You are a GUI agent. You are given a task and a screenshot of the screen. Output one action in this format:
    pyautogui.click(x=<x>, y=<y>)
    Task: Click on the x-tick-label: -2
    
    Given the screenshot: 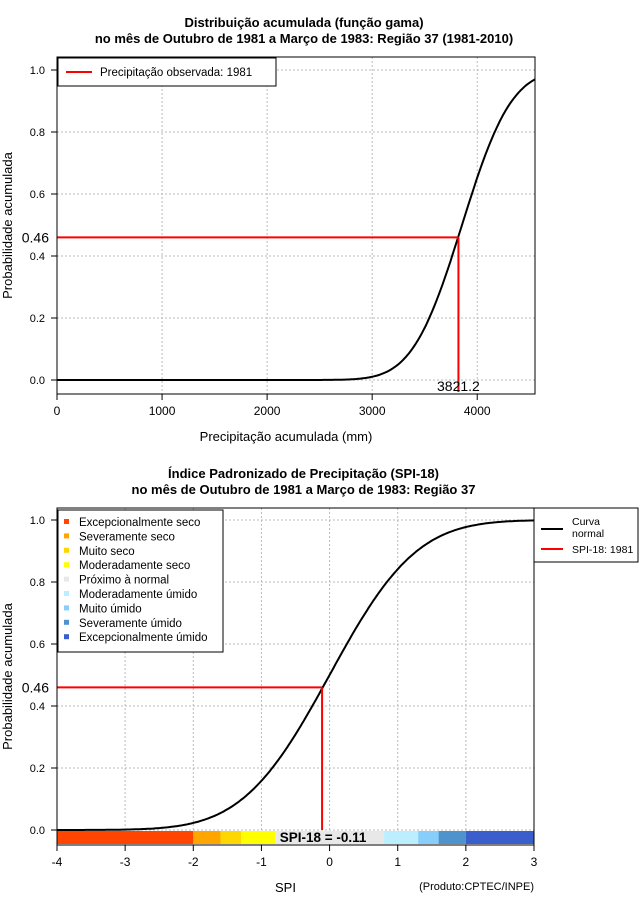 What is the action you would take?
    pyautogui.click(x=193, y=862)
    